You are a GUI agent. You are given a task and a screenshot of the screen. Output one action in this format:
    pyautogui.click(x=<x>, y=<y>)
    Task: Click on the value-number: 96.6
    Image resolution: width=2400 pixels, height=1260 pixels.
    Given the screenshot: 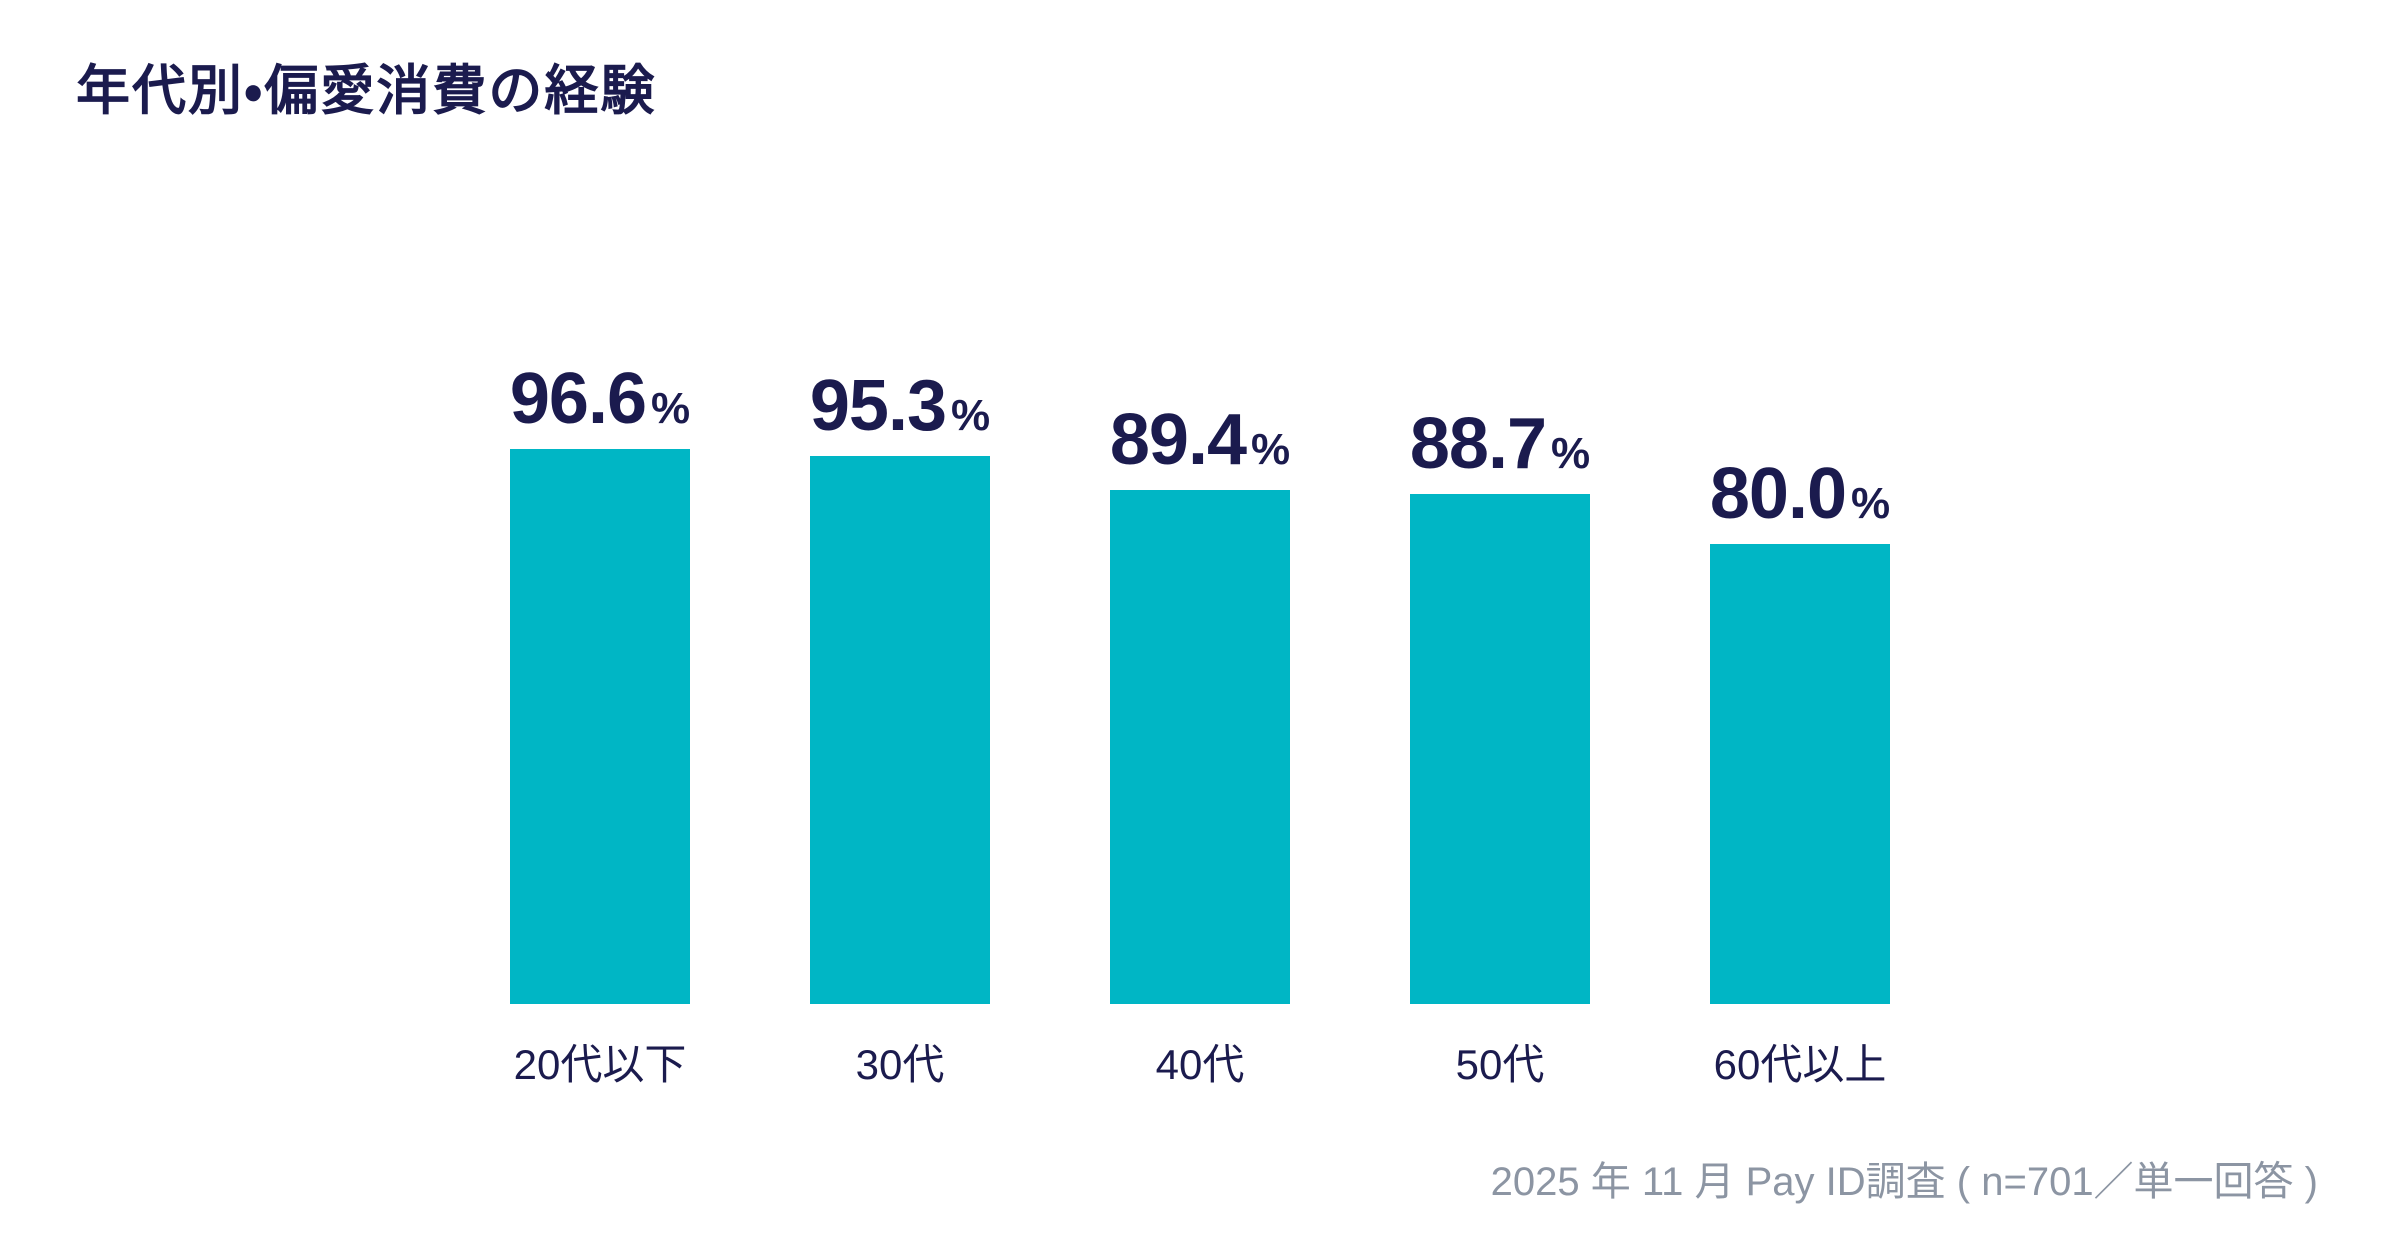 What is the action you would take?
    pyautogui.click(x=578, y=399)
    